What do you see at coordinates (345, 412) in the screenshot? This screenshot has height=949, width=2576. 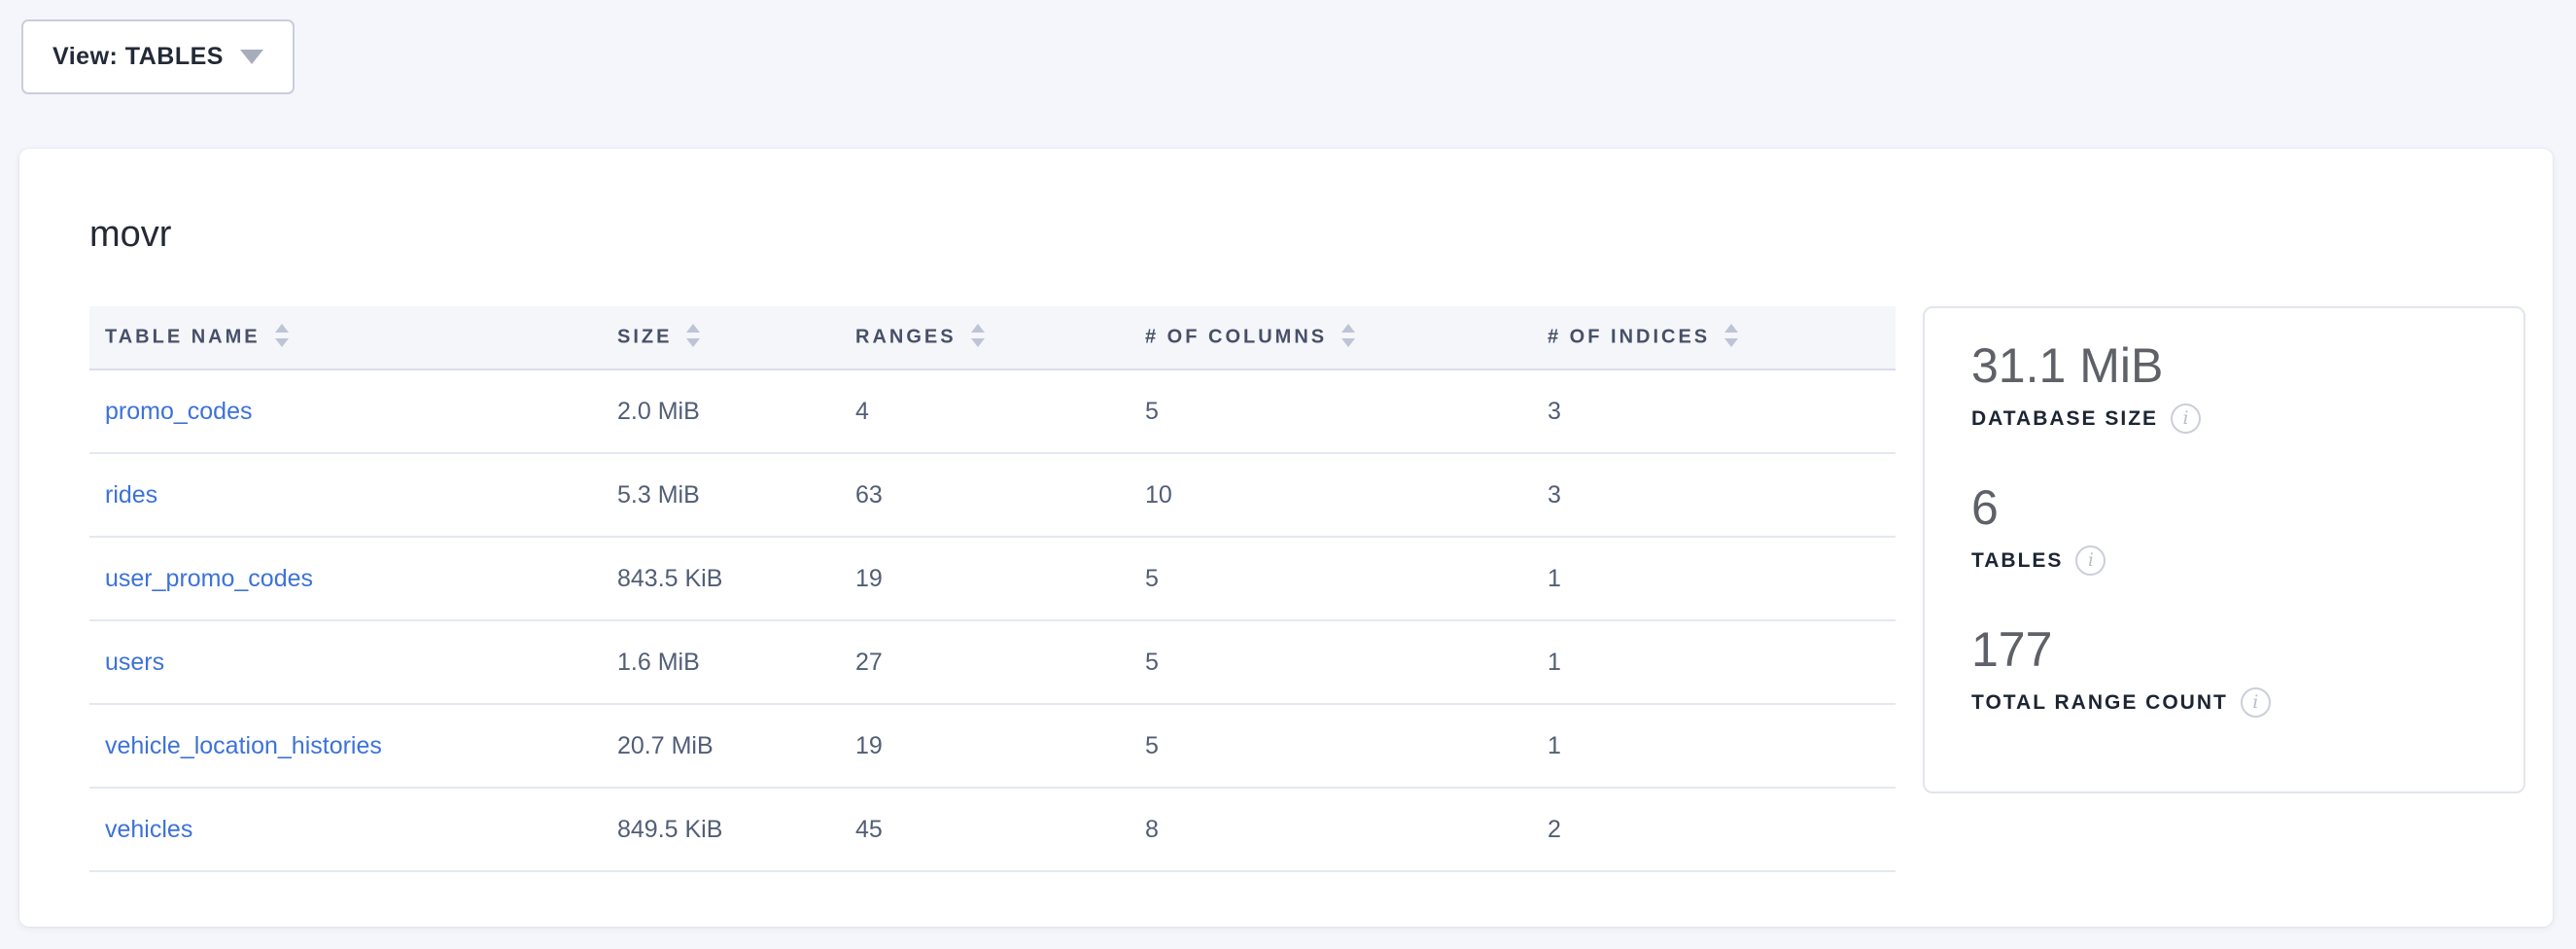 I see `cell-table-name: promo_codes` at bounding box center [345, 412].